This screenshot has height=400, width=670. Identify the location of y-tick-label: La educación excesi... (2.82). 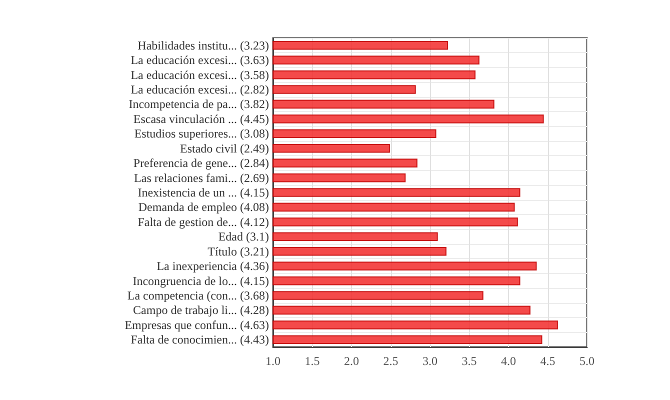
(199, 89).